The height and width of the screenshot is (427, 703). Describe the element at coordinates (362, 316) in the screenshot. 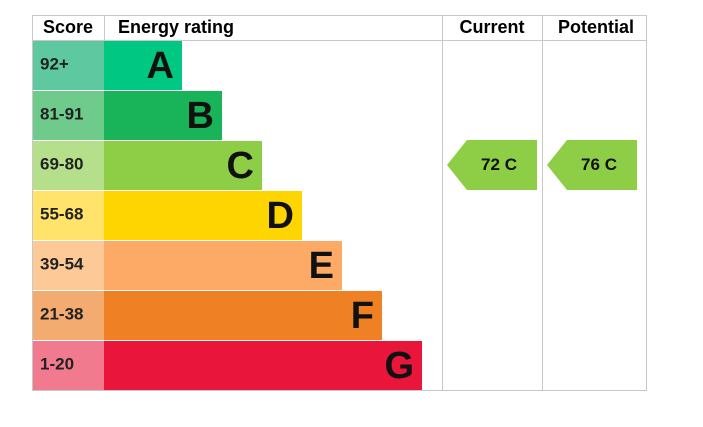

I see `rating-letter: F` at that location.